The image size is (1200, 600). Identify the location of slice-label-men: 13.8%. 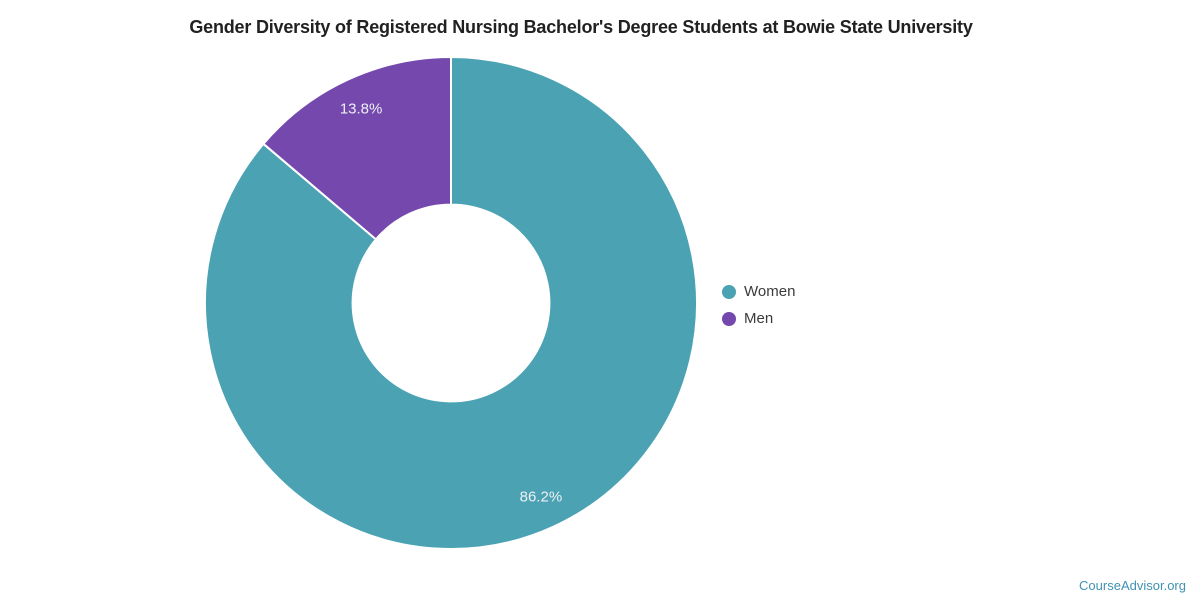
(361, 108).